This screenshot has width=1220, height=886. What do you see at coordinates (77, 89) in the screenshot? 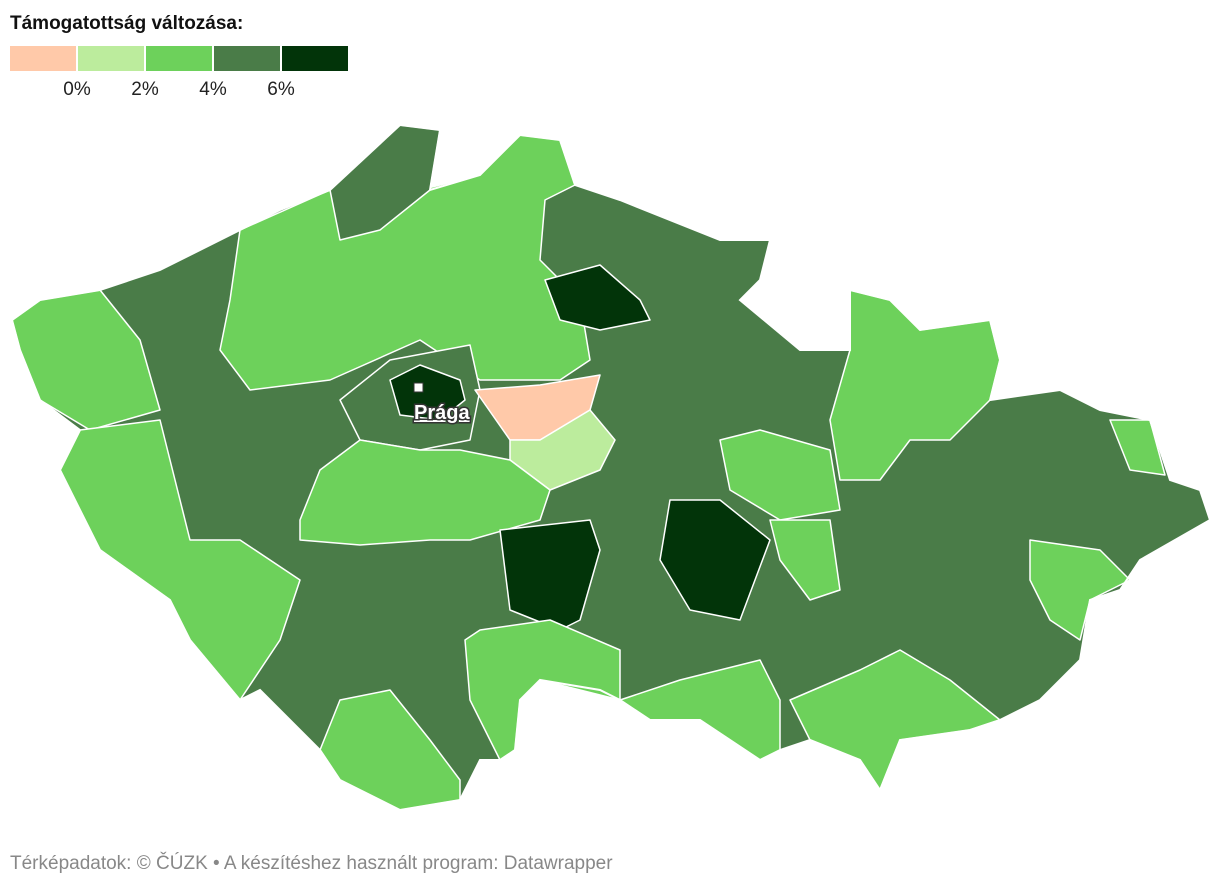
I see `legend-tick-label: 0%` at bounding box center [77, 89].